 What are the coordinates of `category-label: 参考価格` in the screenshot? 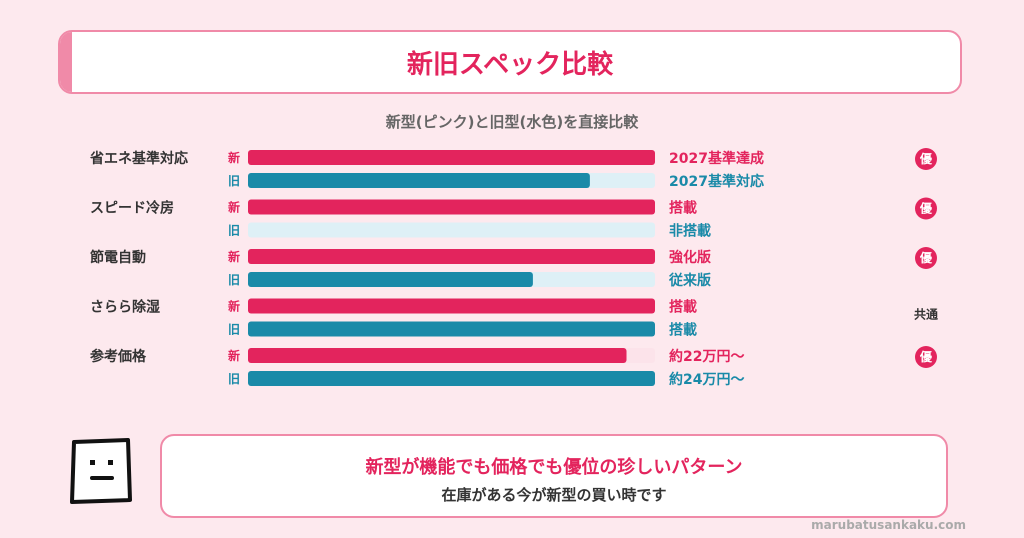 It's located at (118, 356).